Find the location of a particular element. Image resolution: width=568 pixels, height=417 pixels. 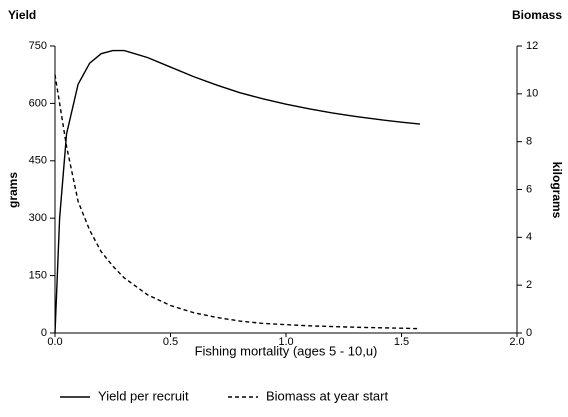

y2-tick-label: 6 is located at coordinates (529, 189).